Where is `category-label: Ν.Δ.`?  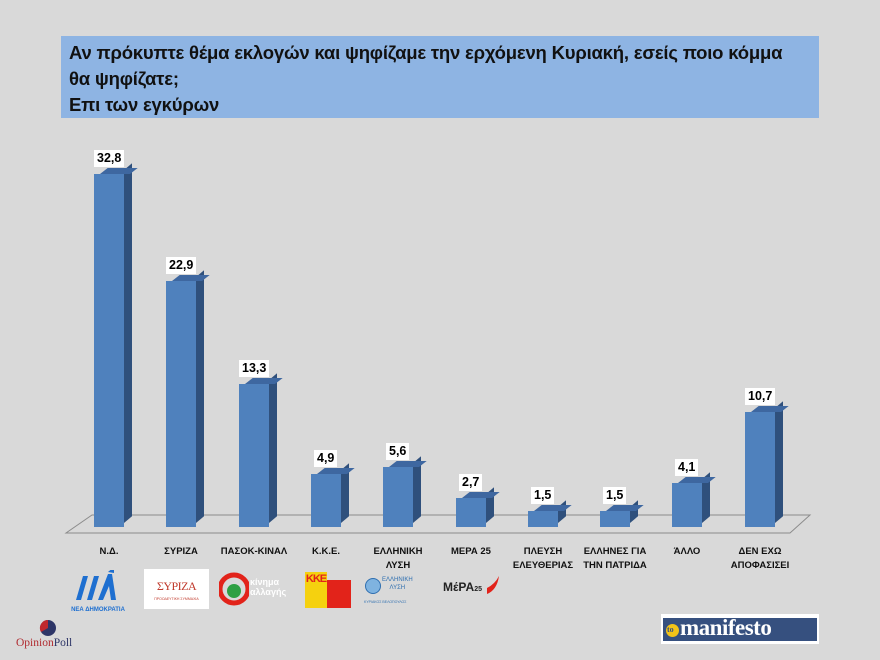
category-label: Ν.Δ. is located at coordinates (109, 552).